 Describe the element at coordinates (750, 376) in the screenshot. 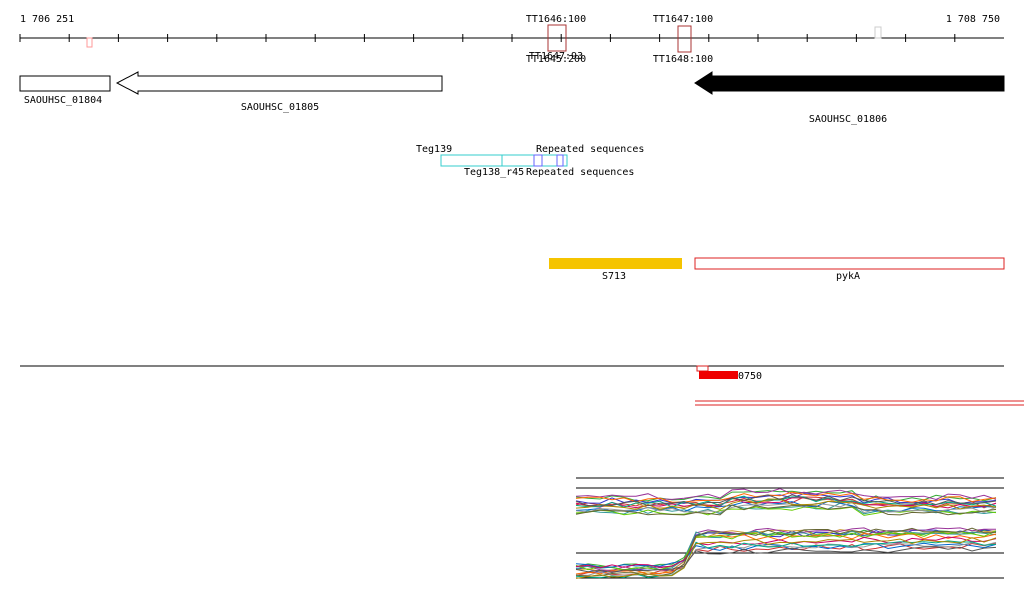

I see `transcript-label: 0750` at that location.